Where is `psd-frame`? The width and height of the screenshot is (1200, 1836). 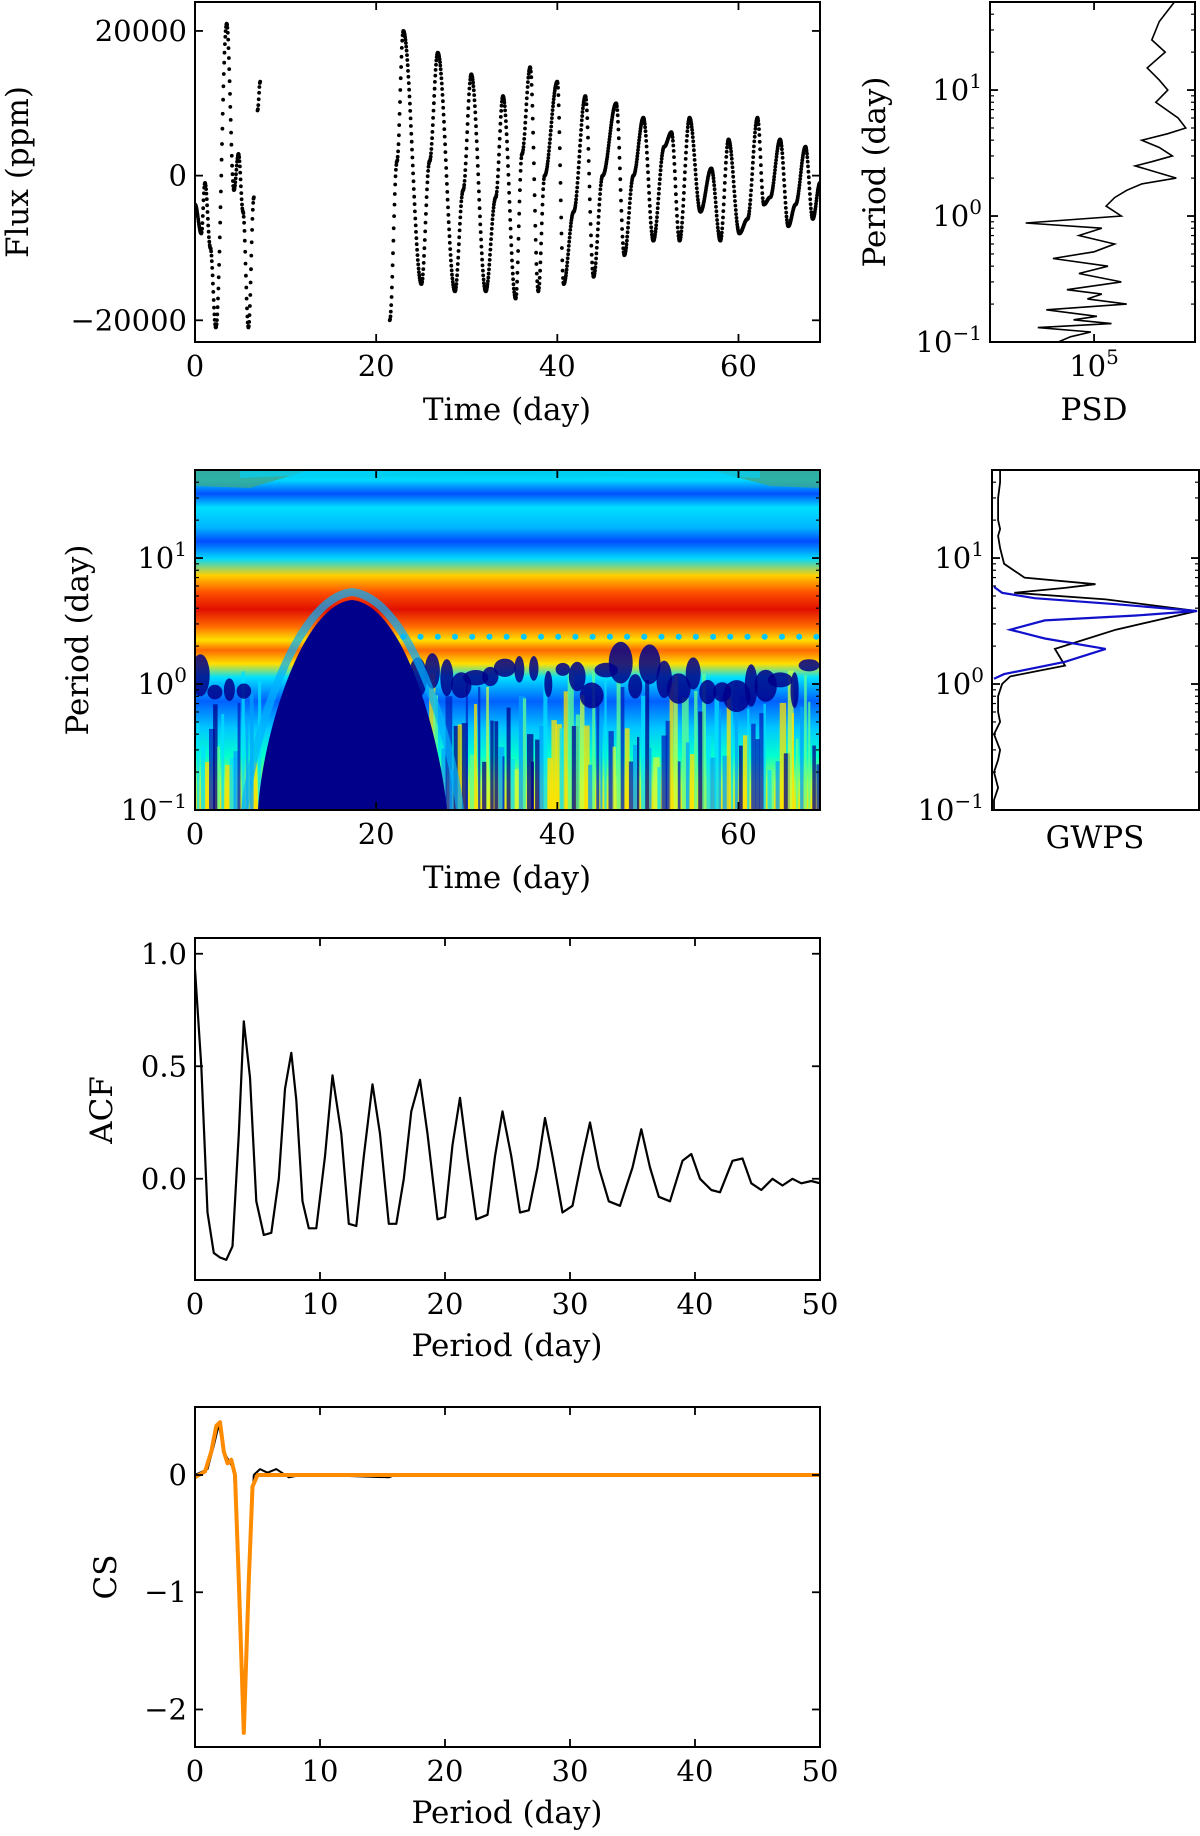
psd-frame is located at coordinates (1092, 172).